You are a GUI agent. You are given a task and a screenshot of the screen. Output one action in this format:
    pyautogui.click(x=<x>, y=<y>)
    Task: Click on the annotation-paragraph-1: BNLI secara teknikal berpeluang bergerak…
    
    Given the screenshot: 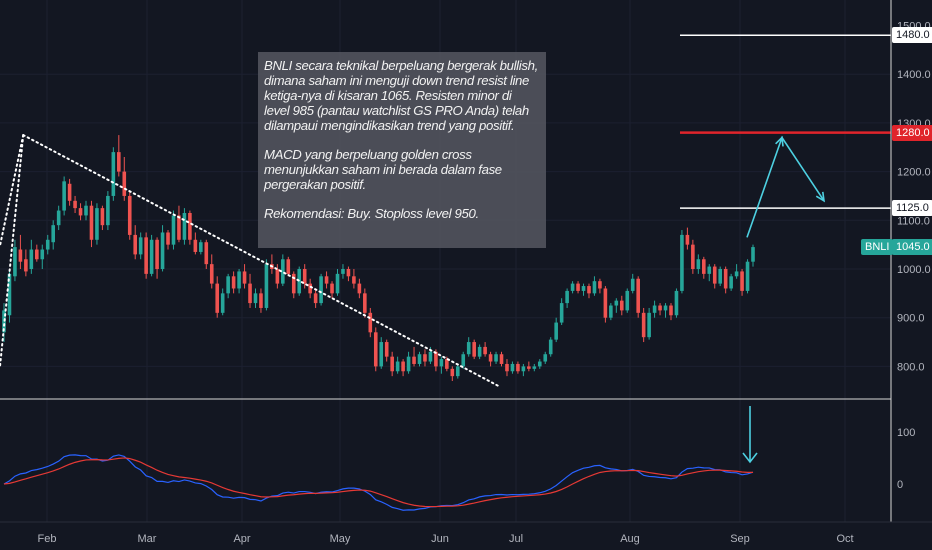 What is the action you would take?
    pyautogui.click(x=401, y=95)
    